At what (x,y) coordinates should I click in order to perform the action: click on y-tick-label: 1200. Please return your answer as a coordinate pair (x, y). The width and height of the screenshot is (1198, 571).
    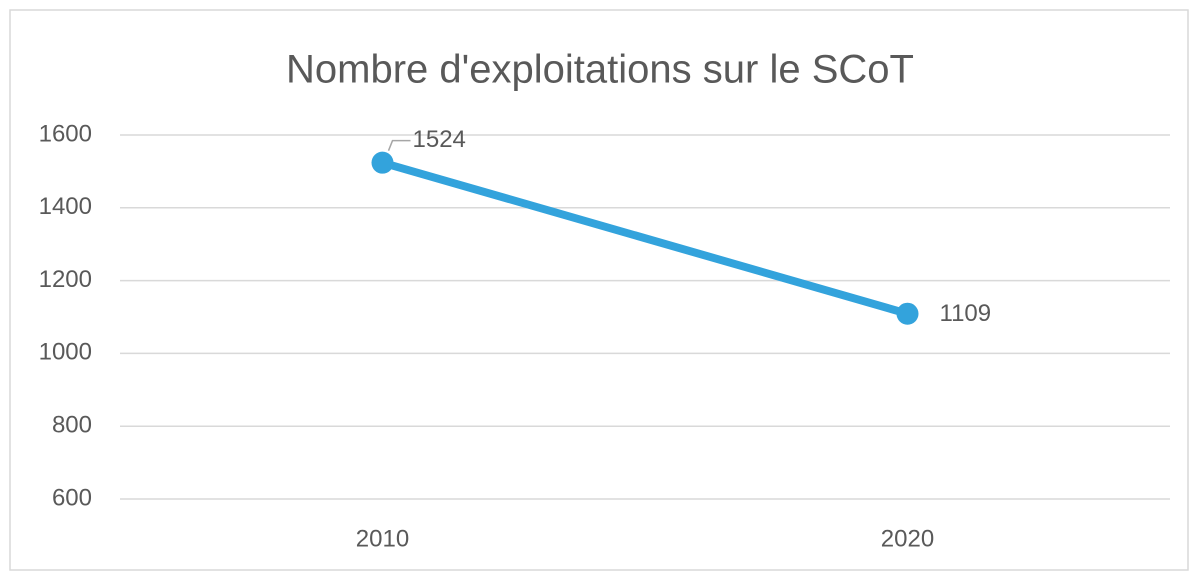
    Looking at the image, I should click on (65, 279).